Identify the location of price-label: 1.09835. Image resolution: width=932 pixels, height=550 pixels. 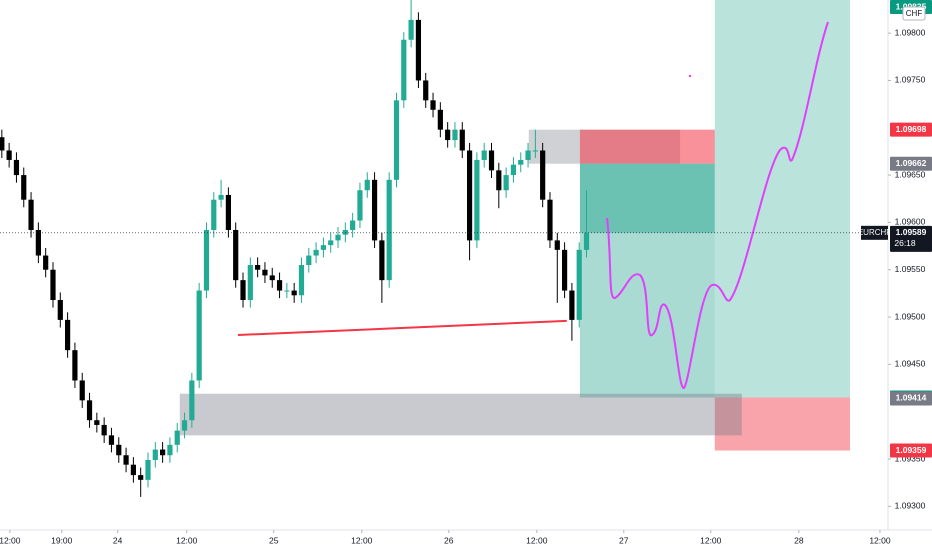
(911, 6).